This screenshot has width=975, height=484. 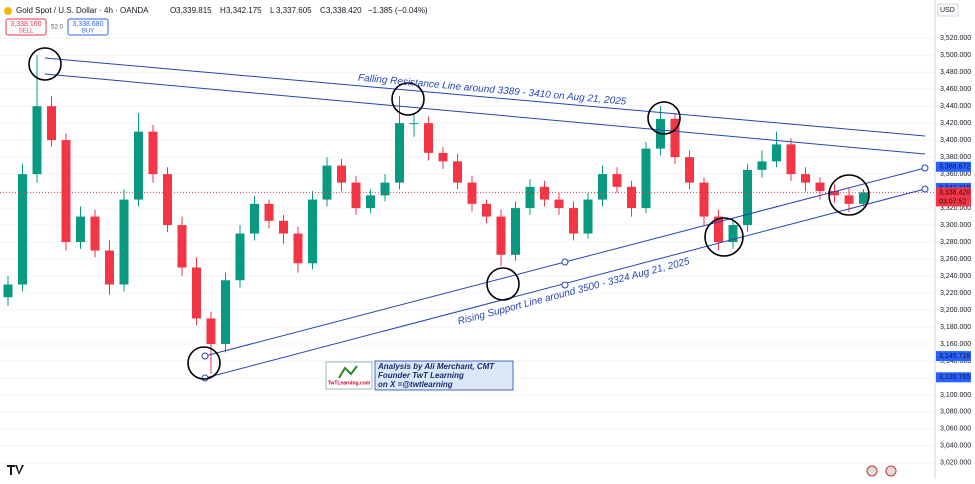 What do you see at coordinates (952, 201) in the screenshot?
I see `countdown: 03:07:52` at bounding box center [952, 201].